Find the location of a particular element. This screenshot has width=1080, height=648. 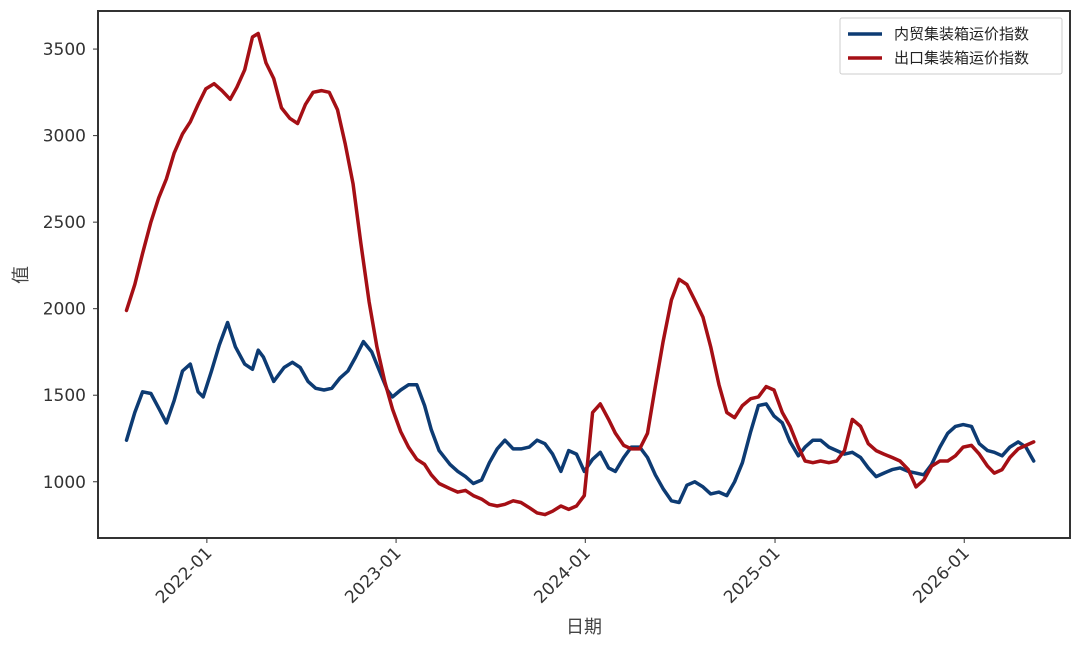

legend: 内贸集装箱运价指数 出口集装箱运价指数 is located at coordinates (951, 46).